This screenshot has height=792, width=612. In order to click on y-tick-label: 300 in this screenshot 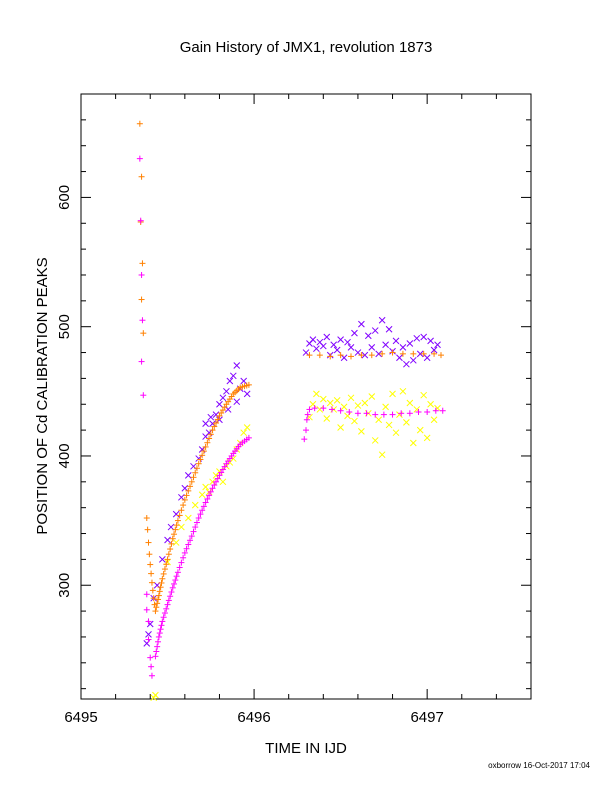, I will do `click(64, 585)`.